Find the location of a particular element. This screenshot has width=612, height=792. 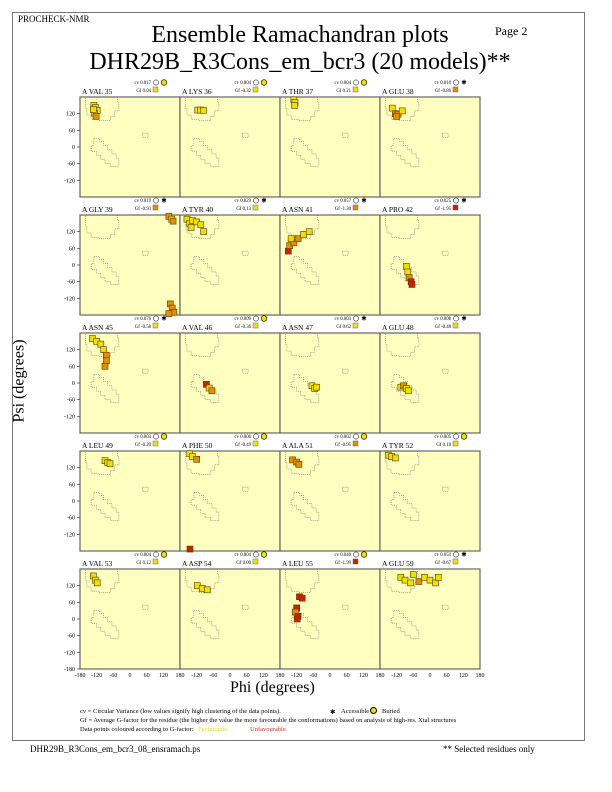

x-tick-label: -120 is located at coordinates (396, 676).